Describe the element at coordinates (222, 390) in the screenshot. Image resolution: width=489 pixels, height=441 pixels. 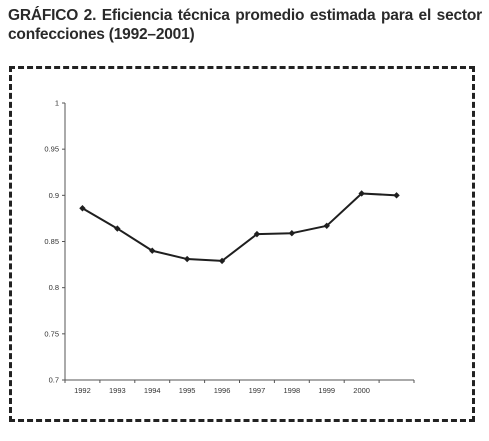
I see `x-tick-label: 1996` at that location.